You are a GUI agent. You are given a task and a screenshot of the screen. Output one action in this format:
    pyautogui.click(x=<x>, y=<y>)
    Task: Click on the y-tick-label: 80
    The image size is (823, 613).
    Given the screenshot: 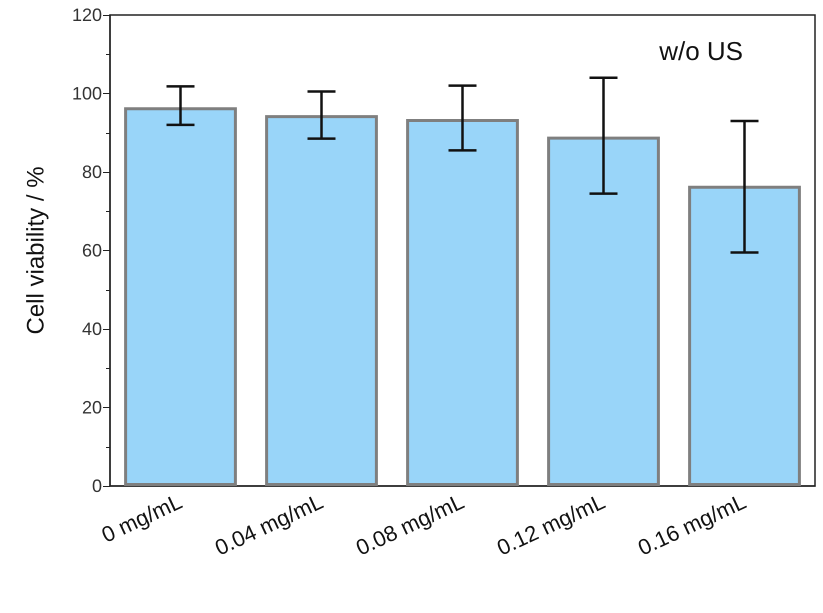 What is the action you would take?
    pyautogui.click(x=92, y=172)
    